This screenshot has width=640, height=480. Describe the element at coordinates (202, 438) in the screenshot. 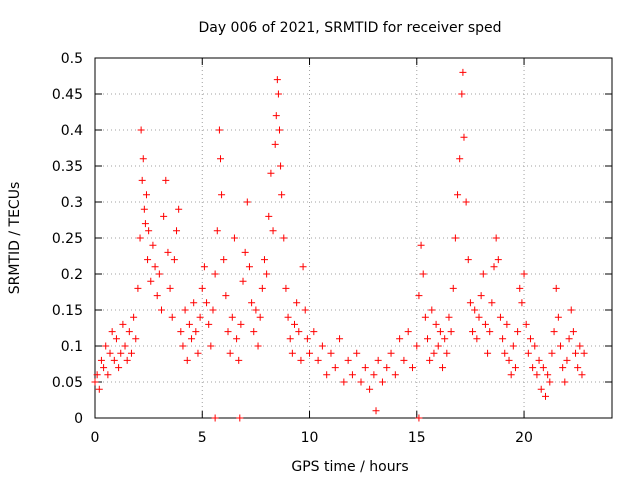

I see `x-tick-label: 5` at that location.